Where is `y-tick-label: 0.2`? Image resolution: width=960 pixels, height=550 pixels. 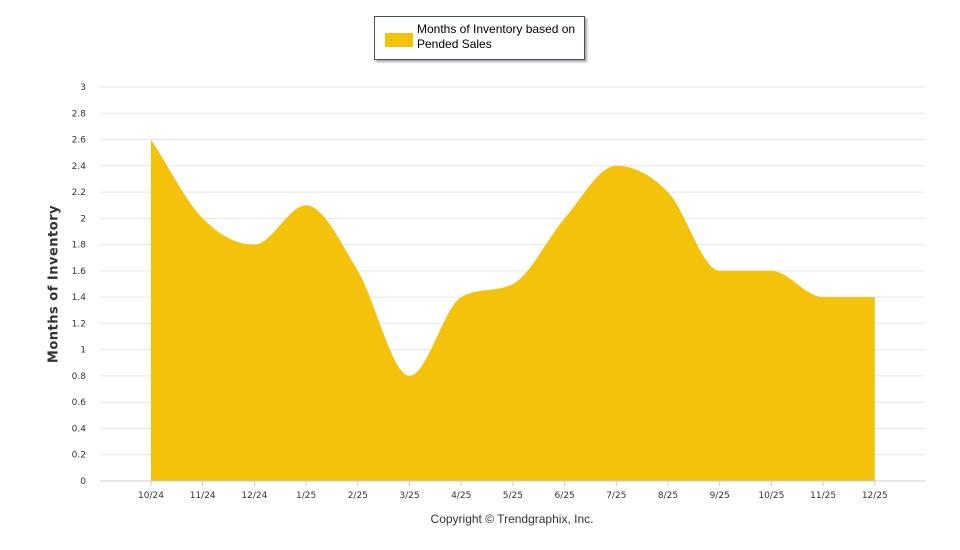
y-tick-label: 0.2 is located at coordinates (79, 456).